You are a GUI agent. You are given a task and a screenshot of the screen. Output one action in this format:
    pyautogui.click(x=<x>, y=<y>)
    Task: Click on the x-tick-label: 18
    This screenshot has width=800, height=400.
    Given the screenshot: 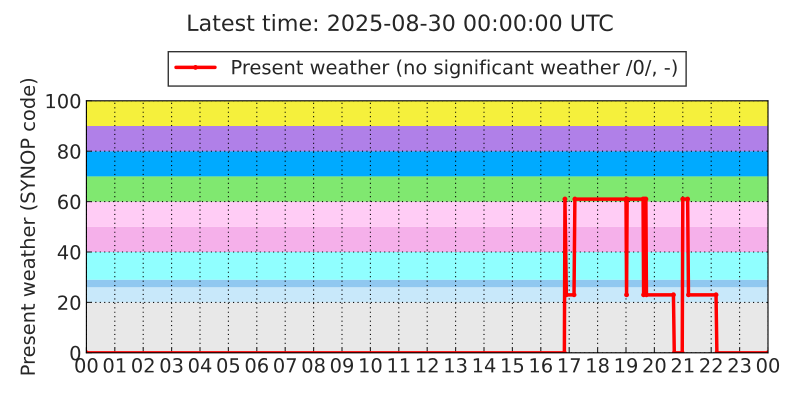 What is the action you would take?
    pyautogui.click(x=598, y=365)
    